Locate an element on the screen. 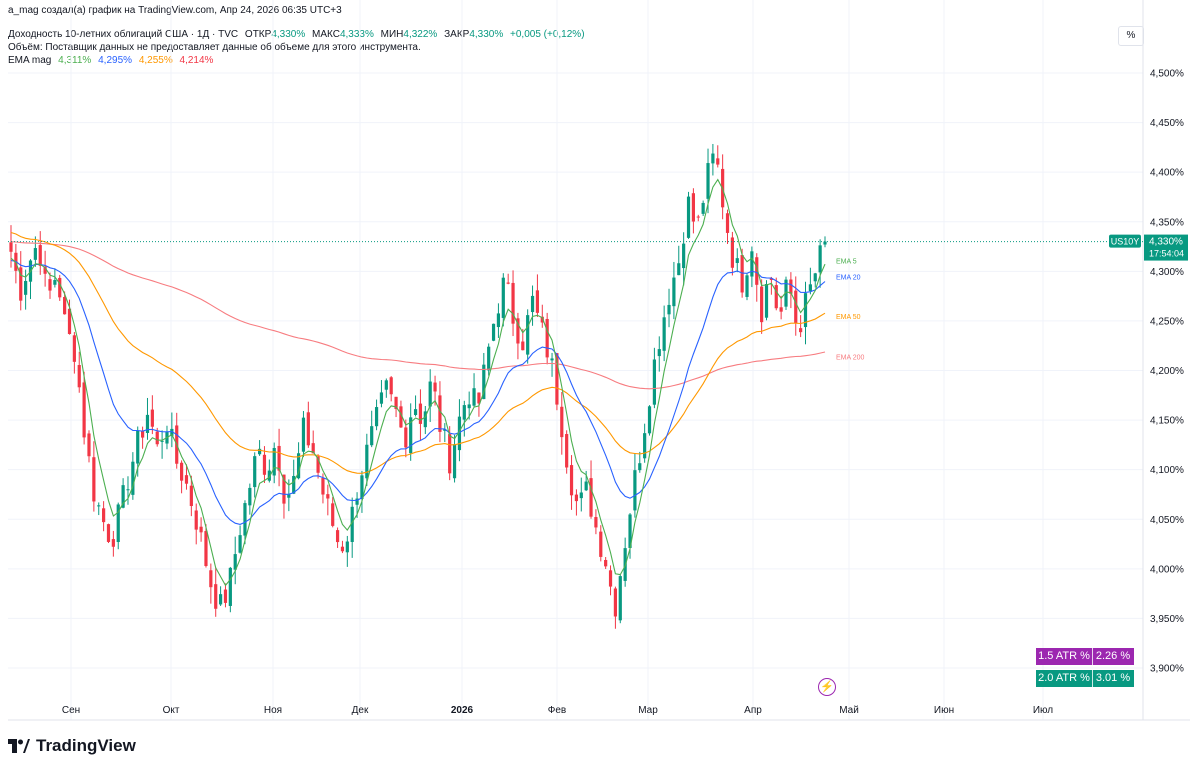 Image resolution: width=1200 pixels, height=769 pixels. time-tick-label: Мар is located at coordinates (648, 710).